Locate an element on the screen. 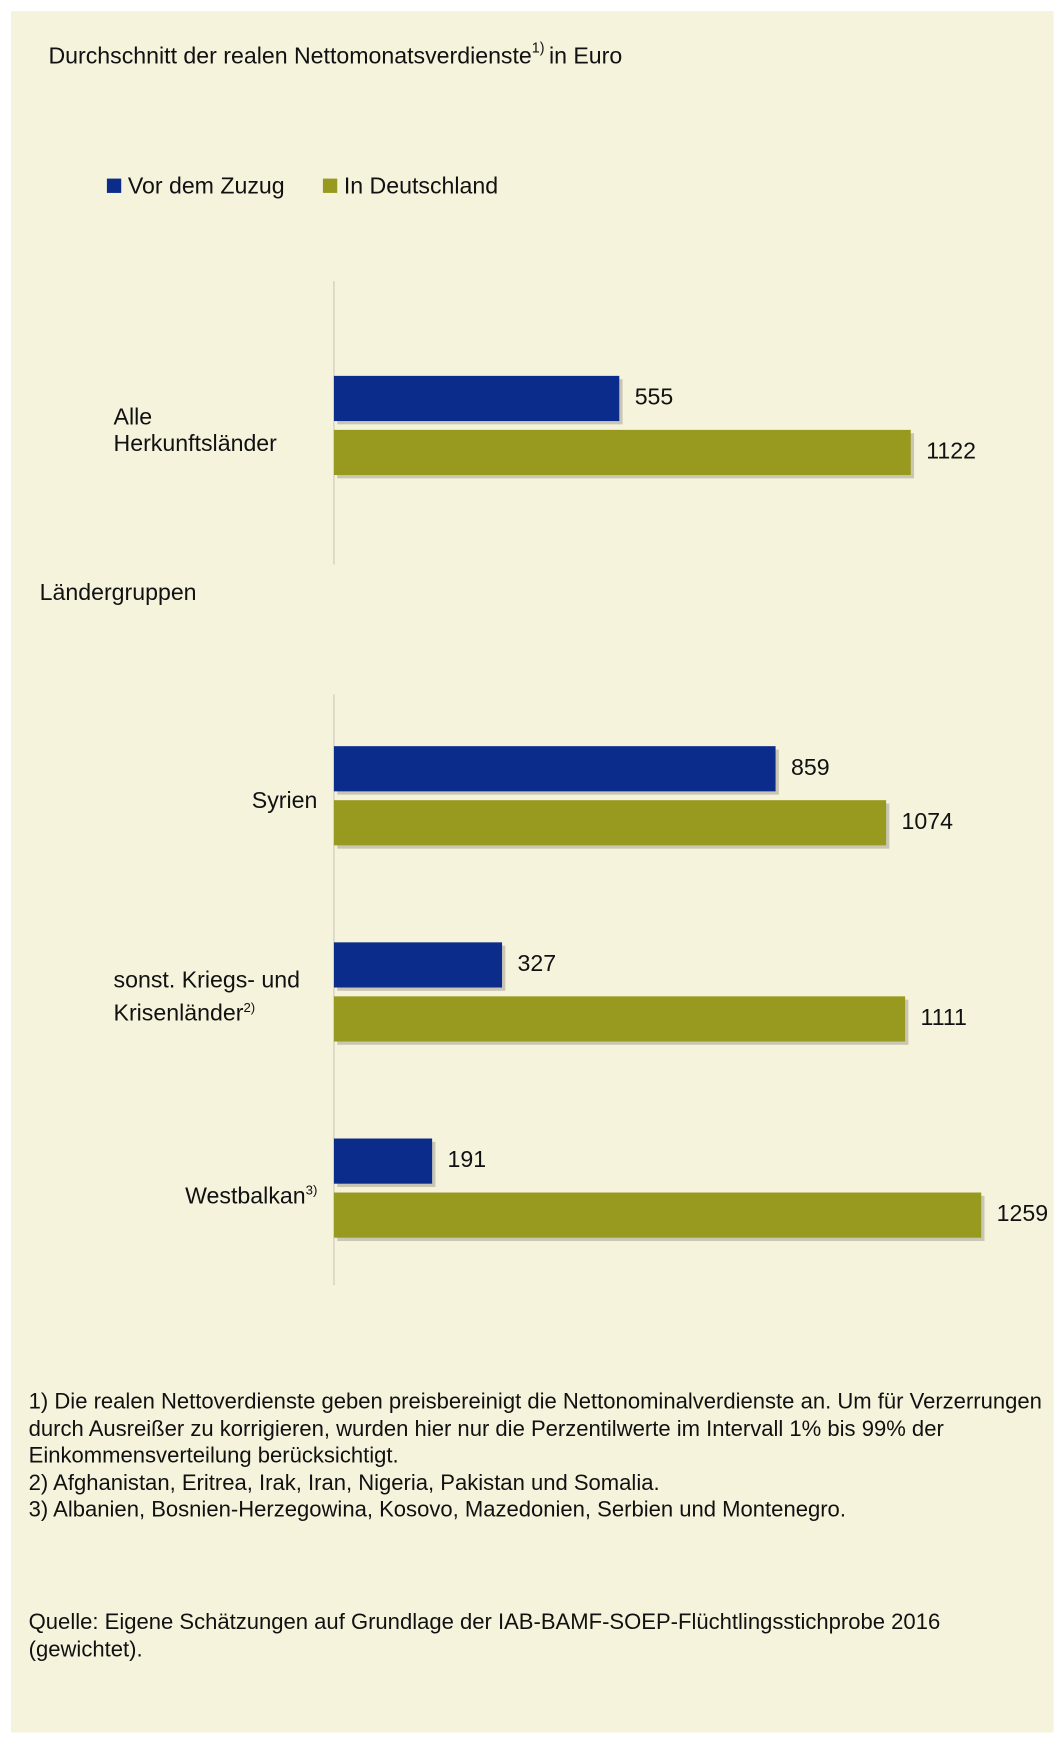  category-text: Westbalkan3) is located at coordinates (251, 1193).